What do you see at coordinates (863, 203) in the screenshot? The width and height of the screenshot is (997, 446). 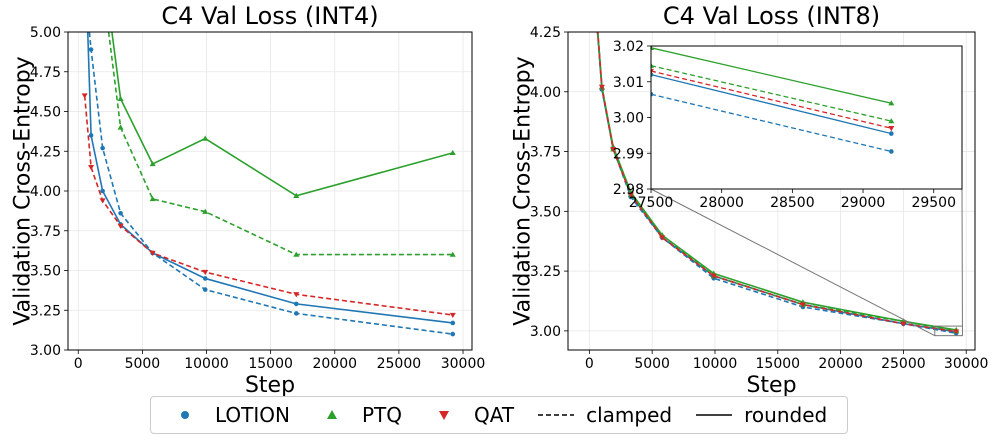 I see `x-tick-label: 29000` at bounding box center [863, 203].